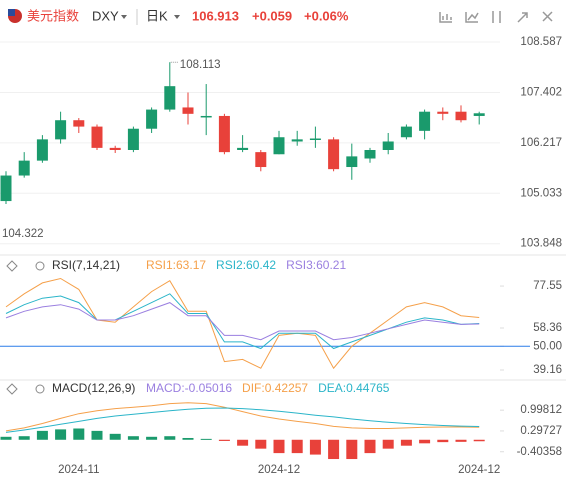 This screenshot has width=566, height=481. What do you see at coordinates (53, 15) in the screenshot?
I see `index-name: 美元指数` at bounding box center [53, 15].